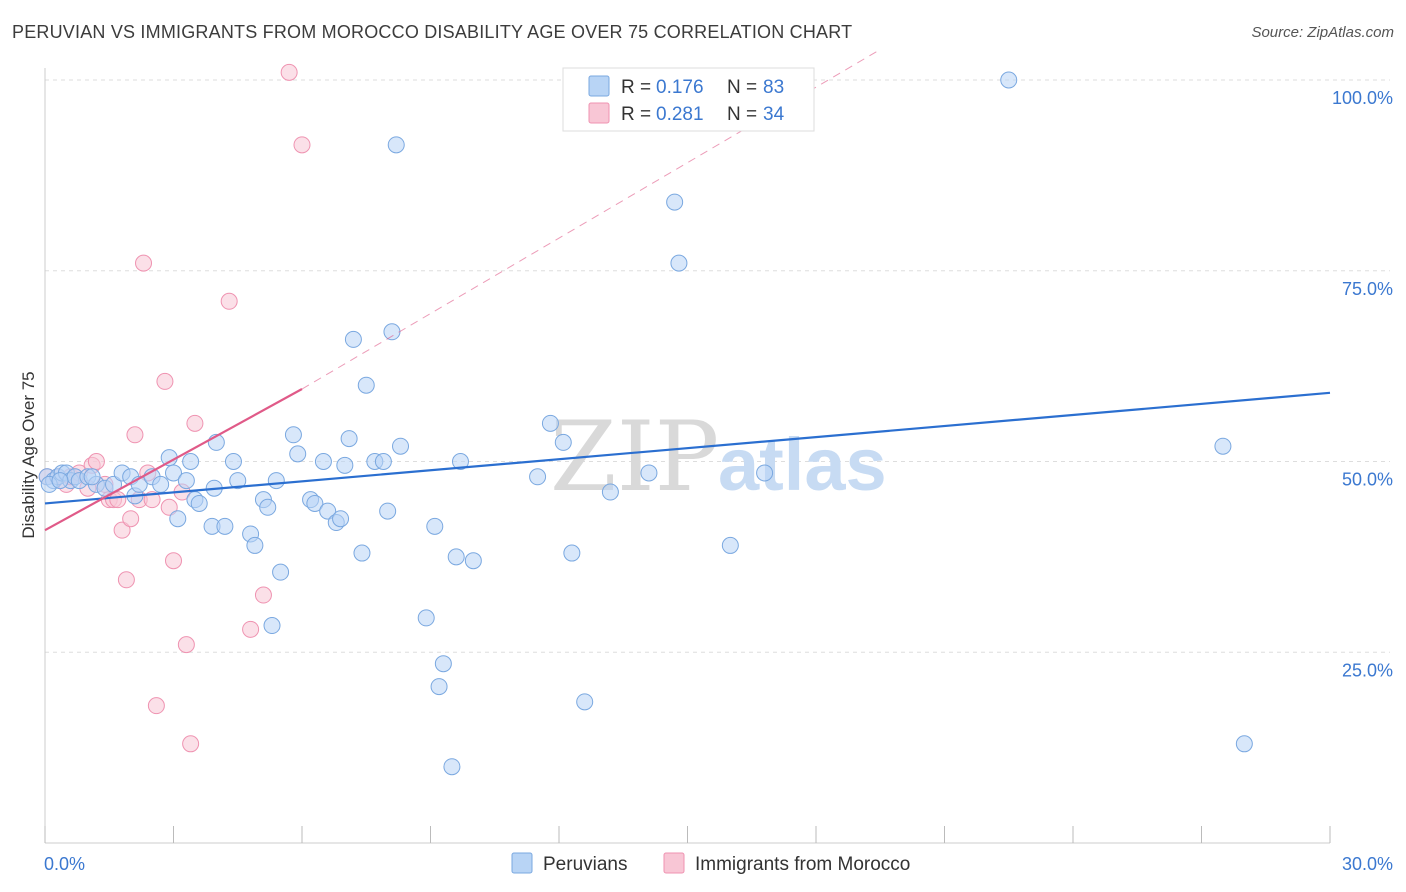 The height and width of the screenshot is (892, 1406). I want to click on stats-legend: R = 0.176 N = 83 R = 0.281 N = 34, so click(688, 99).